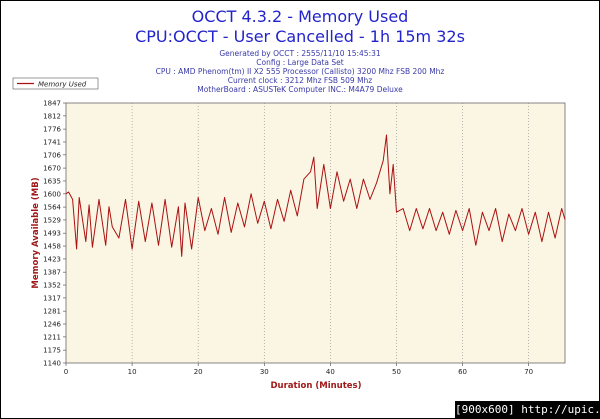 The image size is (600, 419). What do you see at coordinates (52, 155) in the screenshot?
I see `y-tick-label: 1706` at bounding box center [52, 155].